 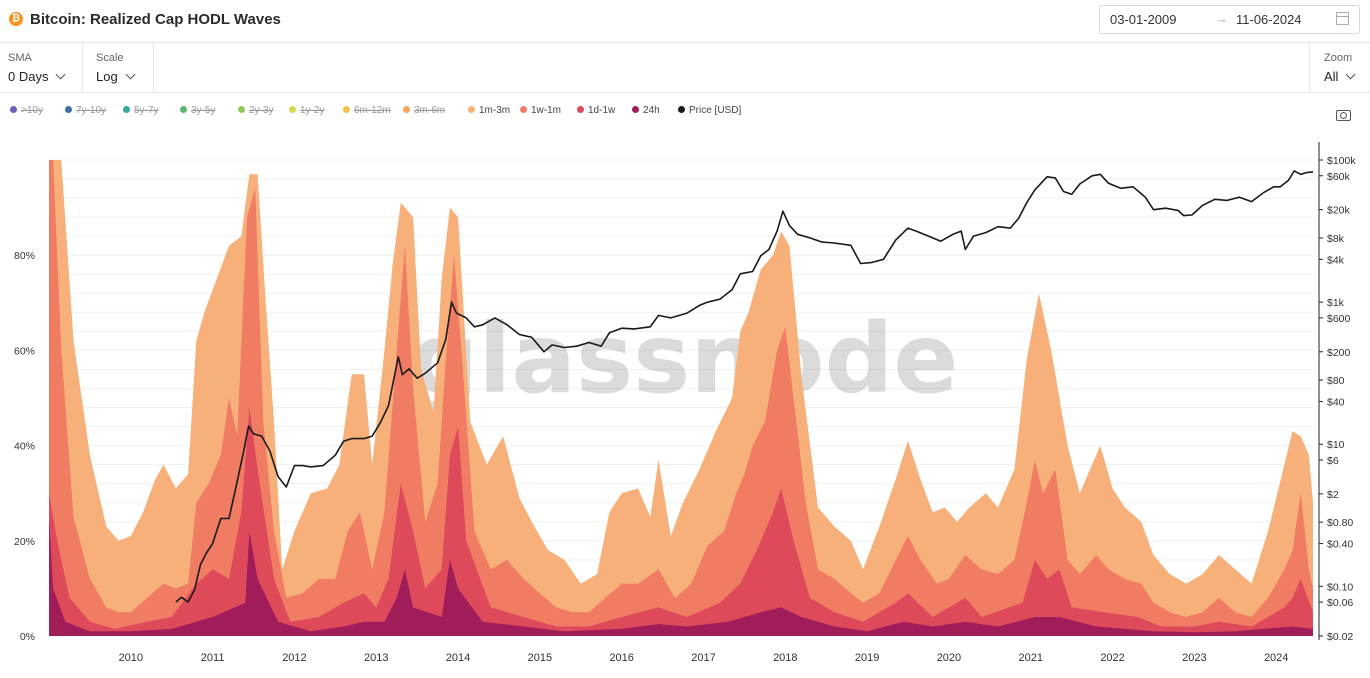 I want to click on y-tick-label: $0.80, so click(x=1340, y=523).